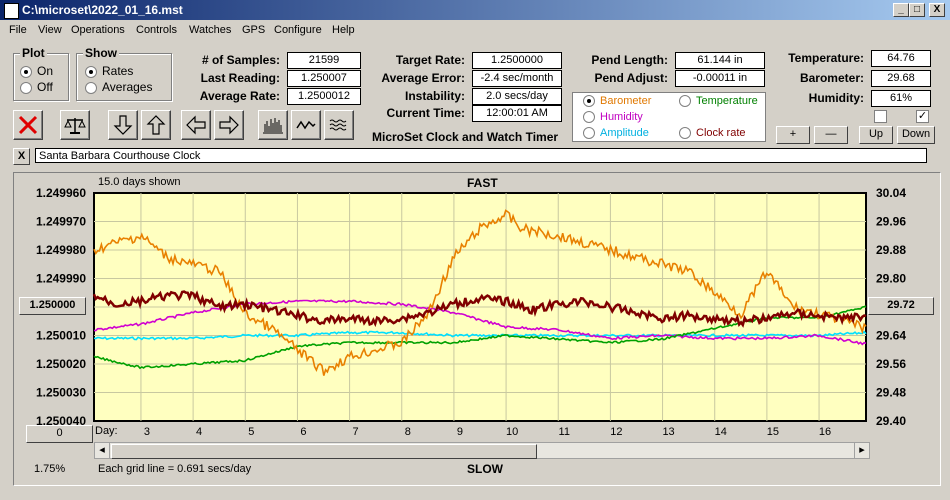 This screenshot has width=950, height=500. What do you see at coordinates (21, 156) in the screenshot?
I see `clear-name-button: X` at bounding box center [21, 156].